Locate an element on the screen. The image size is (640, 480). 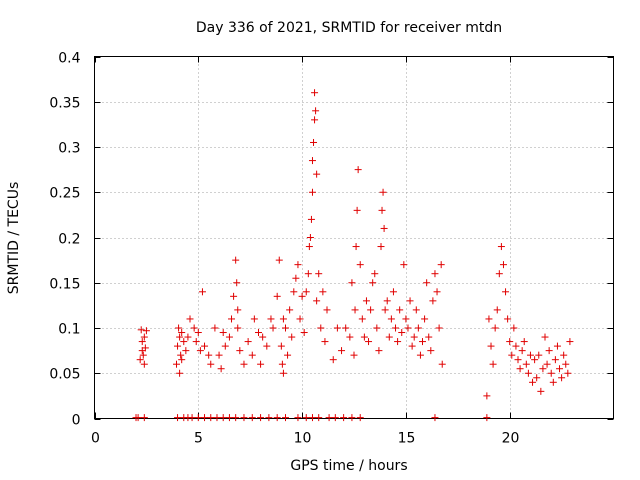
y-tick-label: 0.05 is located at coordinates (64, 375).